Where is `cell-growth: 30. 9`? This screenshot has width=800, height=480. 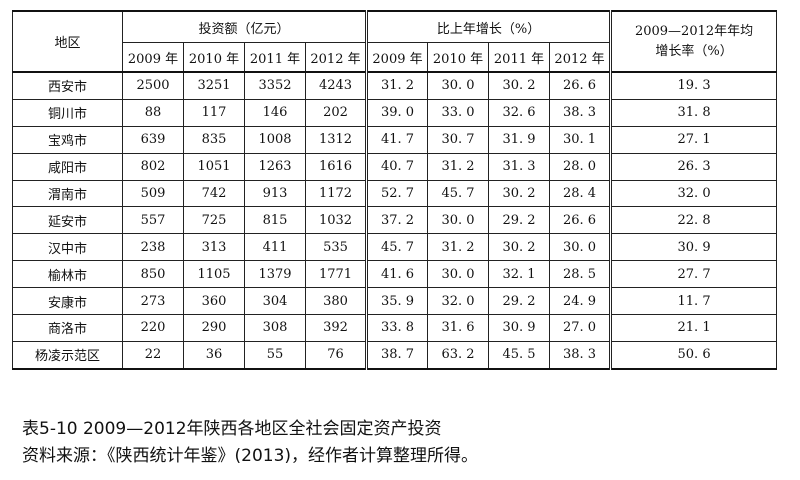 cell-growth: 30. 9 is located at coordinates (519, 328).